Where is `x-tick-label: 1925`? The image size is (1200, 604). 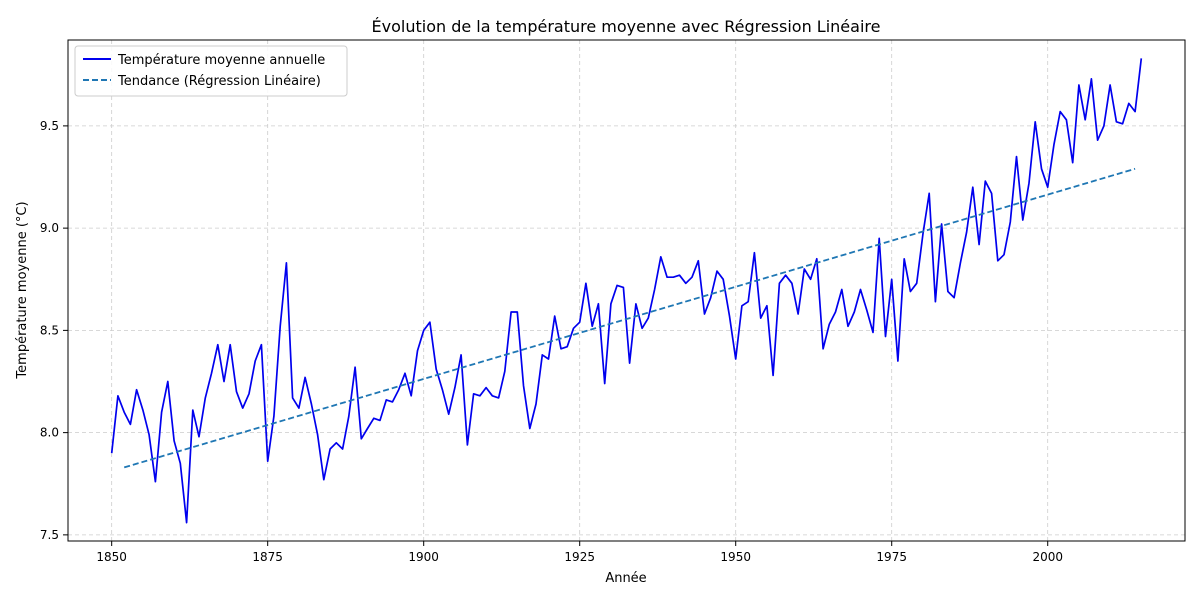 x-tick-label: 1925 is located at coordinates (579, 557).